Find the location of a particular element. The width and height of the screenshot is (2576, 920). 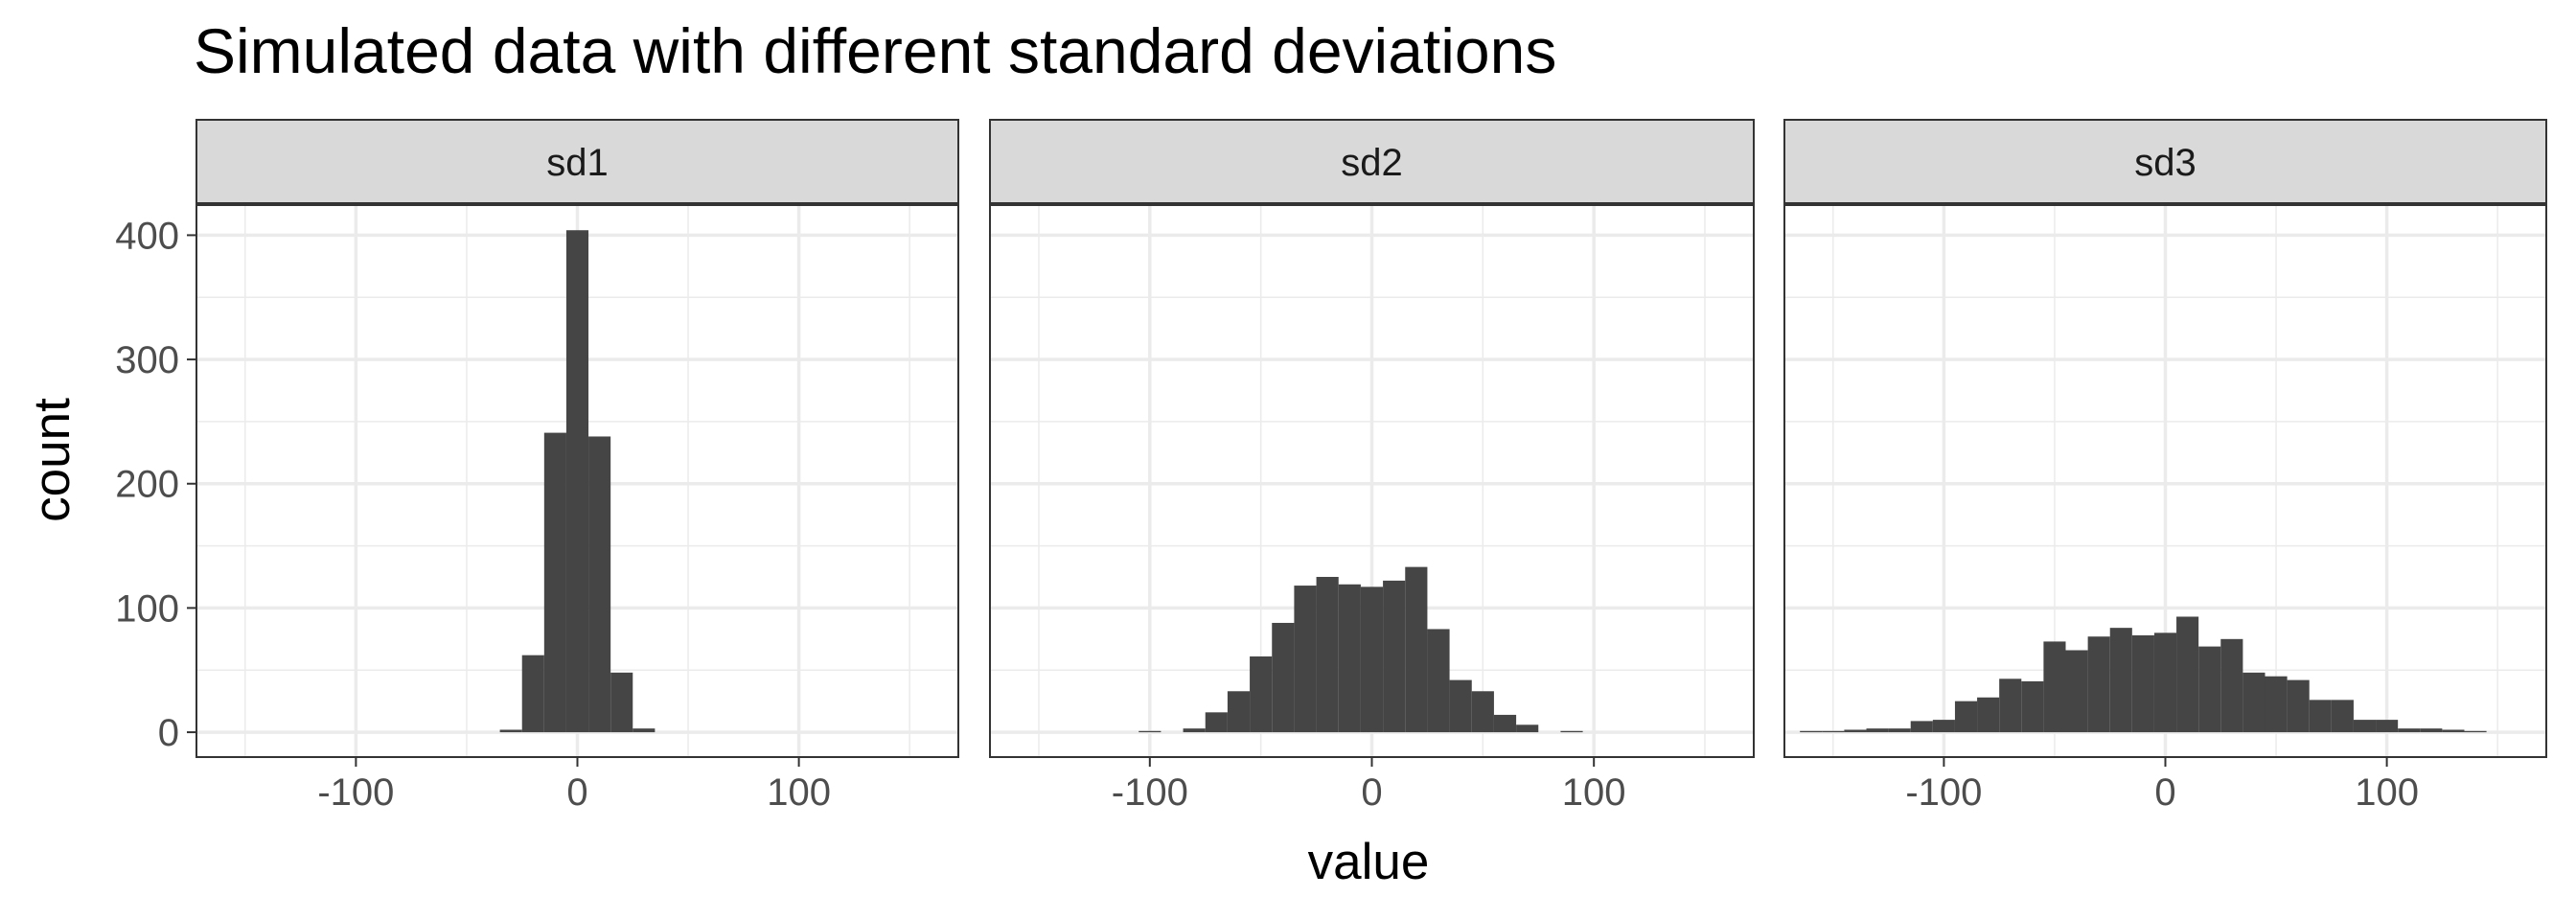

y-axis-title: count is located at coordinates (52, 460).